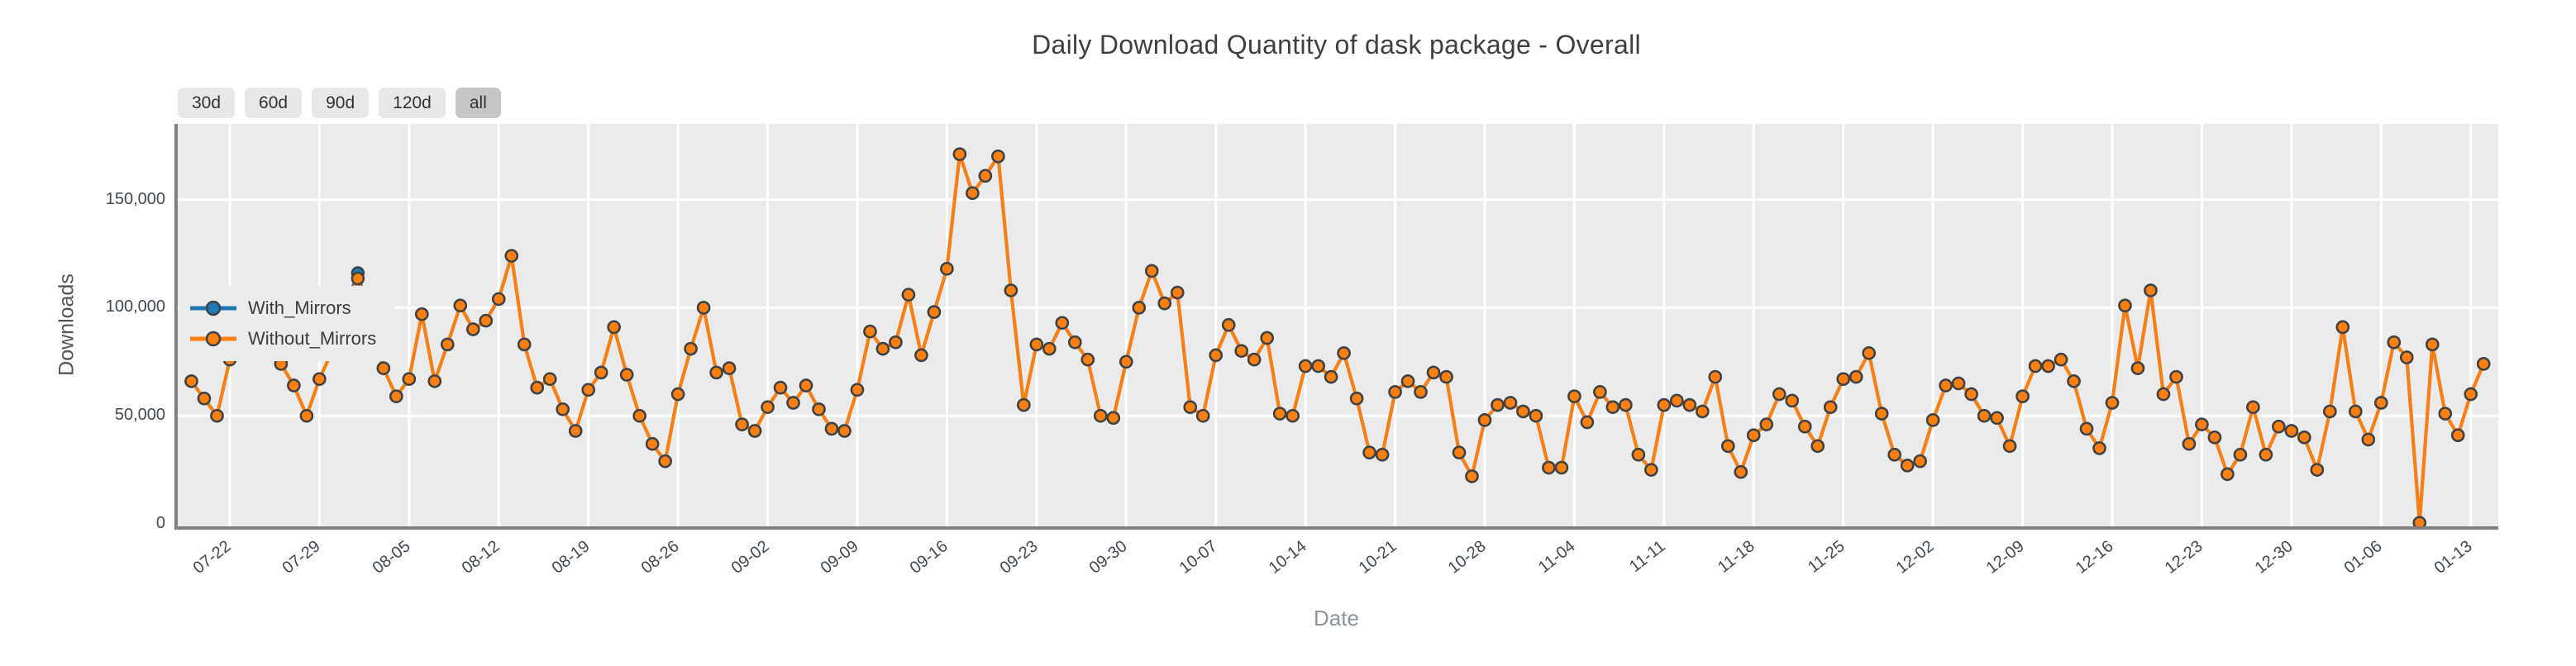 The height and width of the screenshot is (666, 2576). Describe the element at coordinates (160, 523) in the screenshot. I see `y-tick-label-0: 0` at that location.